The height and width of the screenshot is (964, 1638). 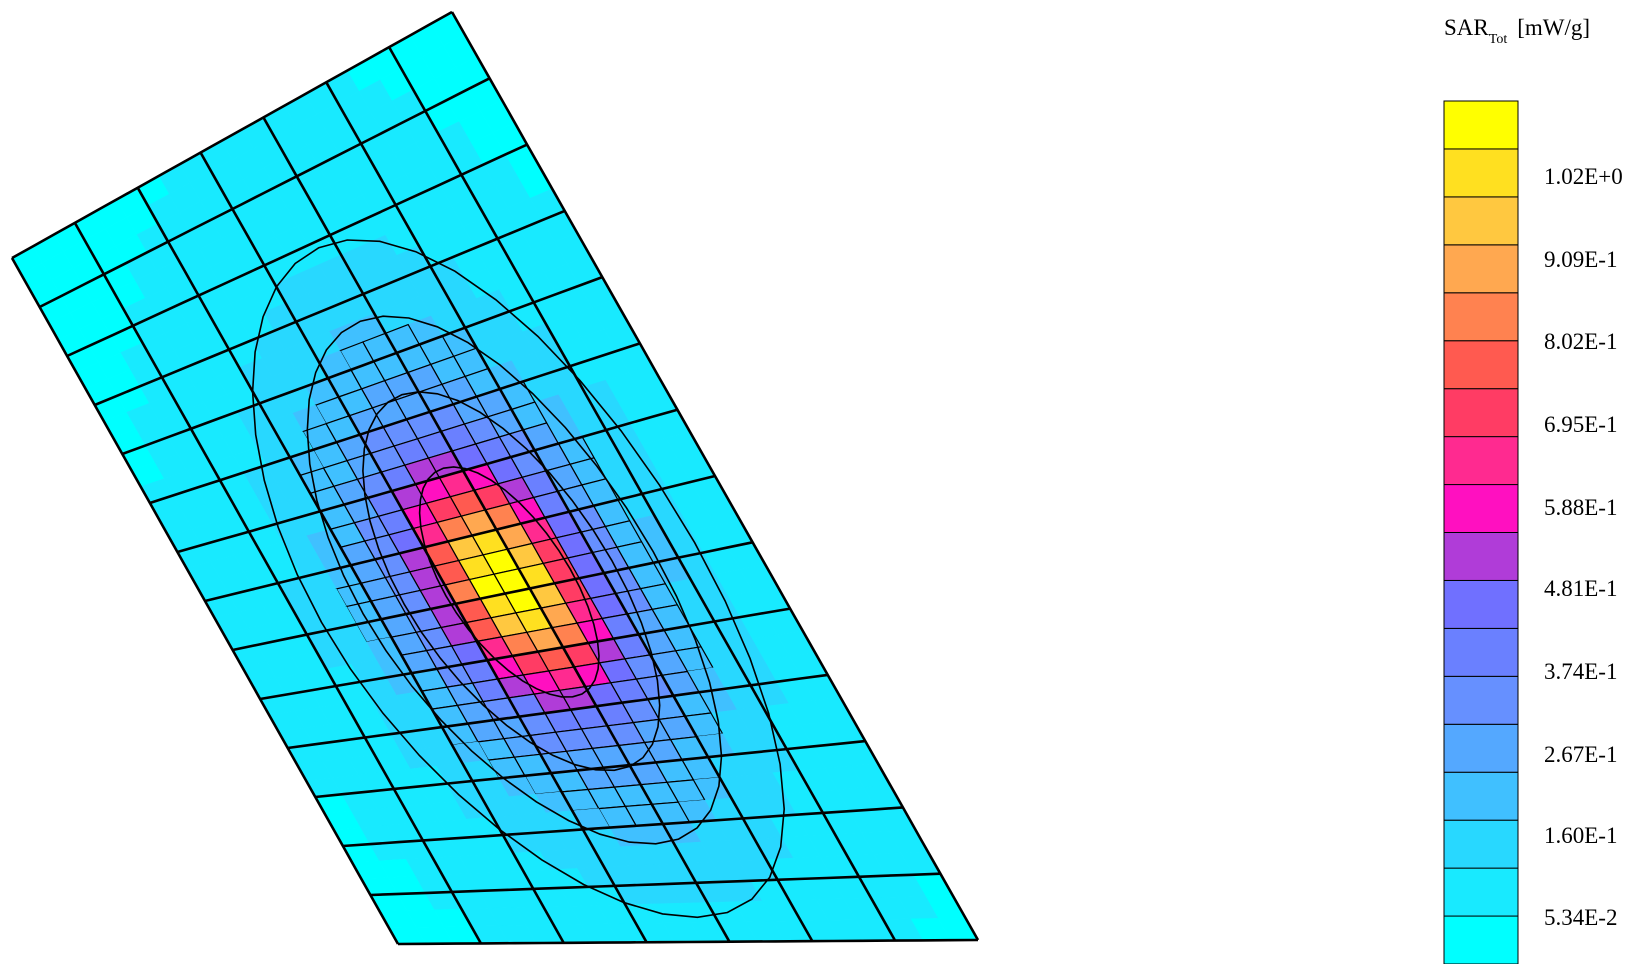 I want to click on colorbar-swatches, so click(x=1481, y=532).